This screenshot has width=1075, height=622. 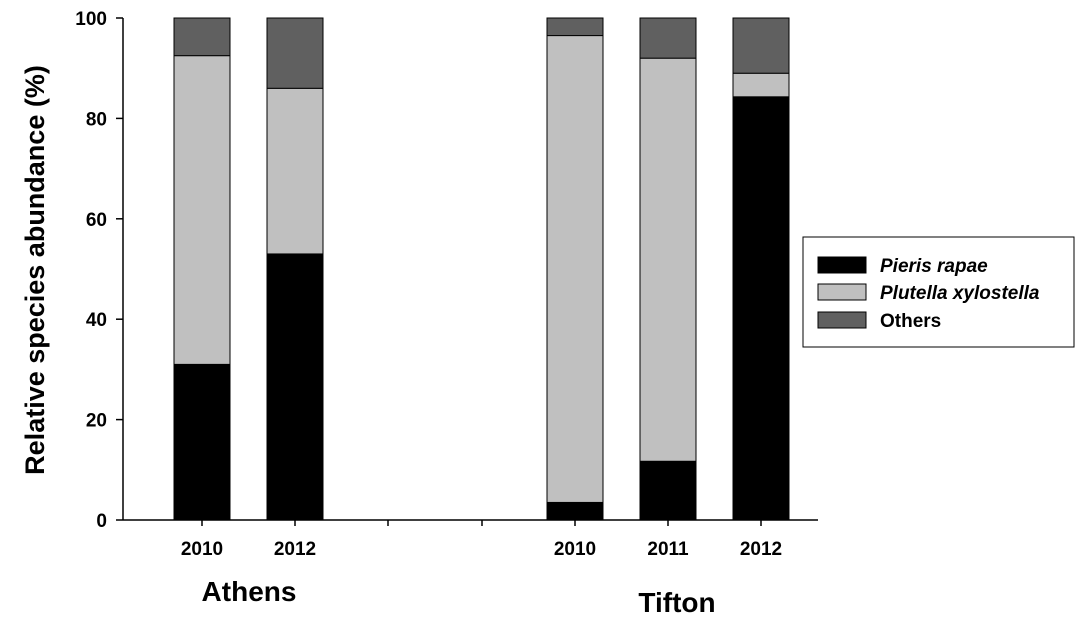 I want to click on bar-segment-tifton-2012-s0, so click(x=761, y=308).